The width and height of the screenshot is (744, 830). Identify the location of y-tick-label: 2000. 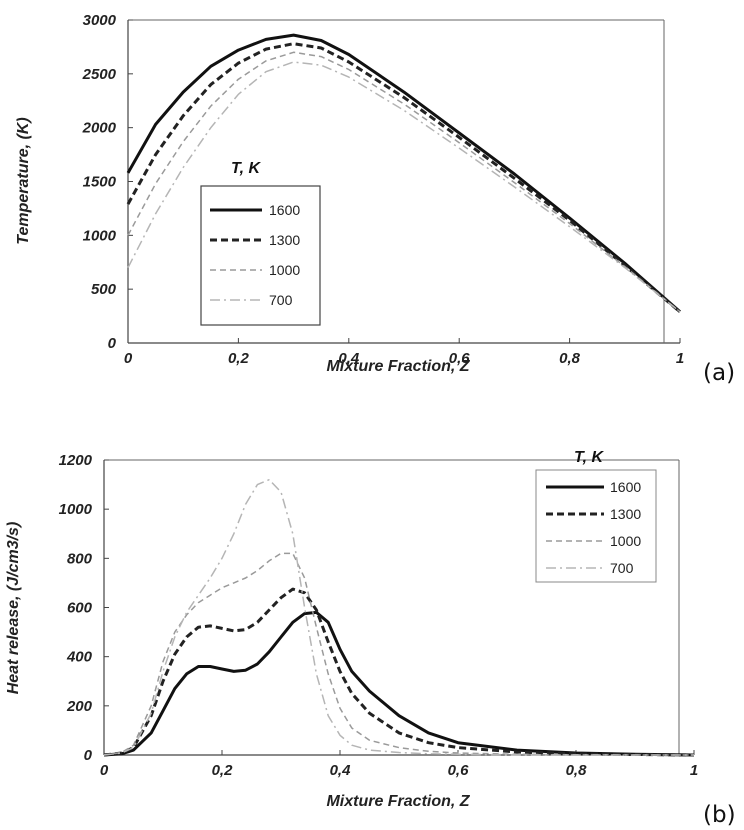
(99, 128).